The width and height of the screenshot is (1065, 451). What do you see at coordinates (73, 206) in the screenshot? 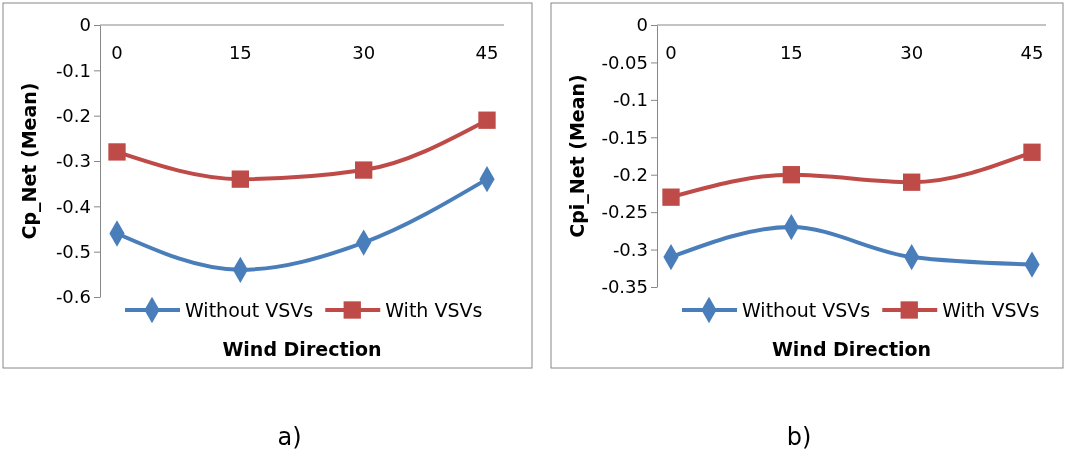
I see `y-tick-label: -0.4` at bounding box center [73, 206].